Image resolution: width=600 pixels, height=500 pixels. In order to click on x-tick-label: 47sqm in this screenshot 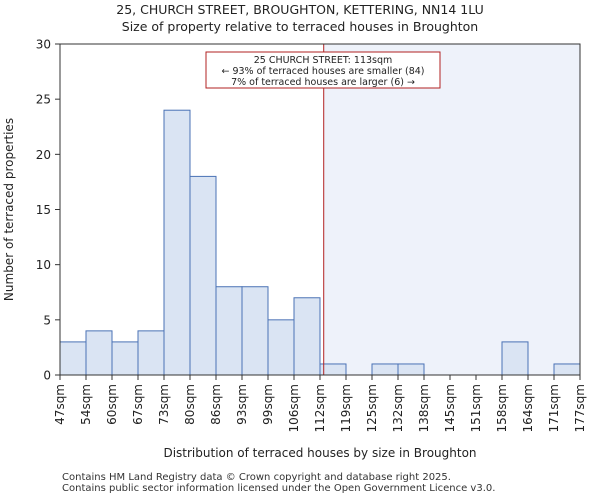, I will do `click(60, 404)`.